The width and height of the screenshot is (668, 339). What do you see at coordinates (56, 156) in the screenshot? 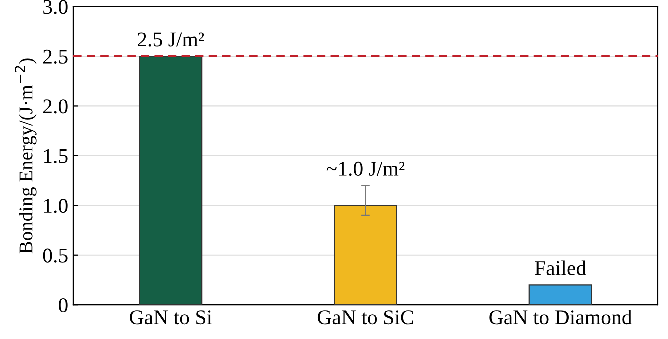
I see `y-tick-label: 1.5` at bounding box center [56, 156].